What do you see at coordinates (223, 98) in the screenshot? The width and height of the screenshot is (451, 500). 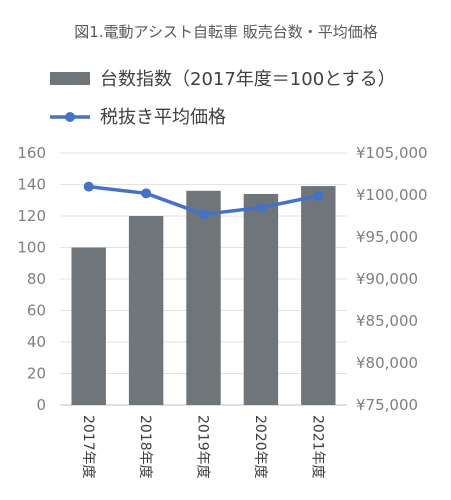 I see `legend: 台数指数（2017年度＝100とする） 税抜き平均価格` at bounding box center [223, 98].